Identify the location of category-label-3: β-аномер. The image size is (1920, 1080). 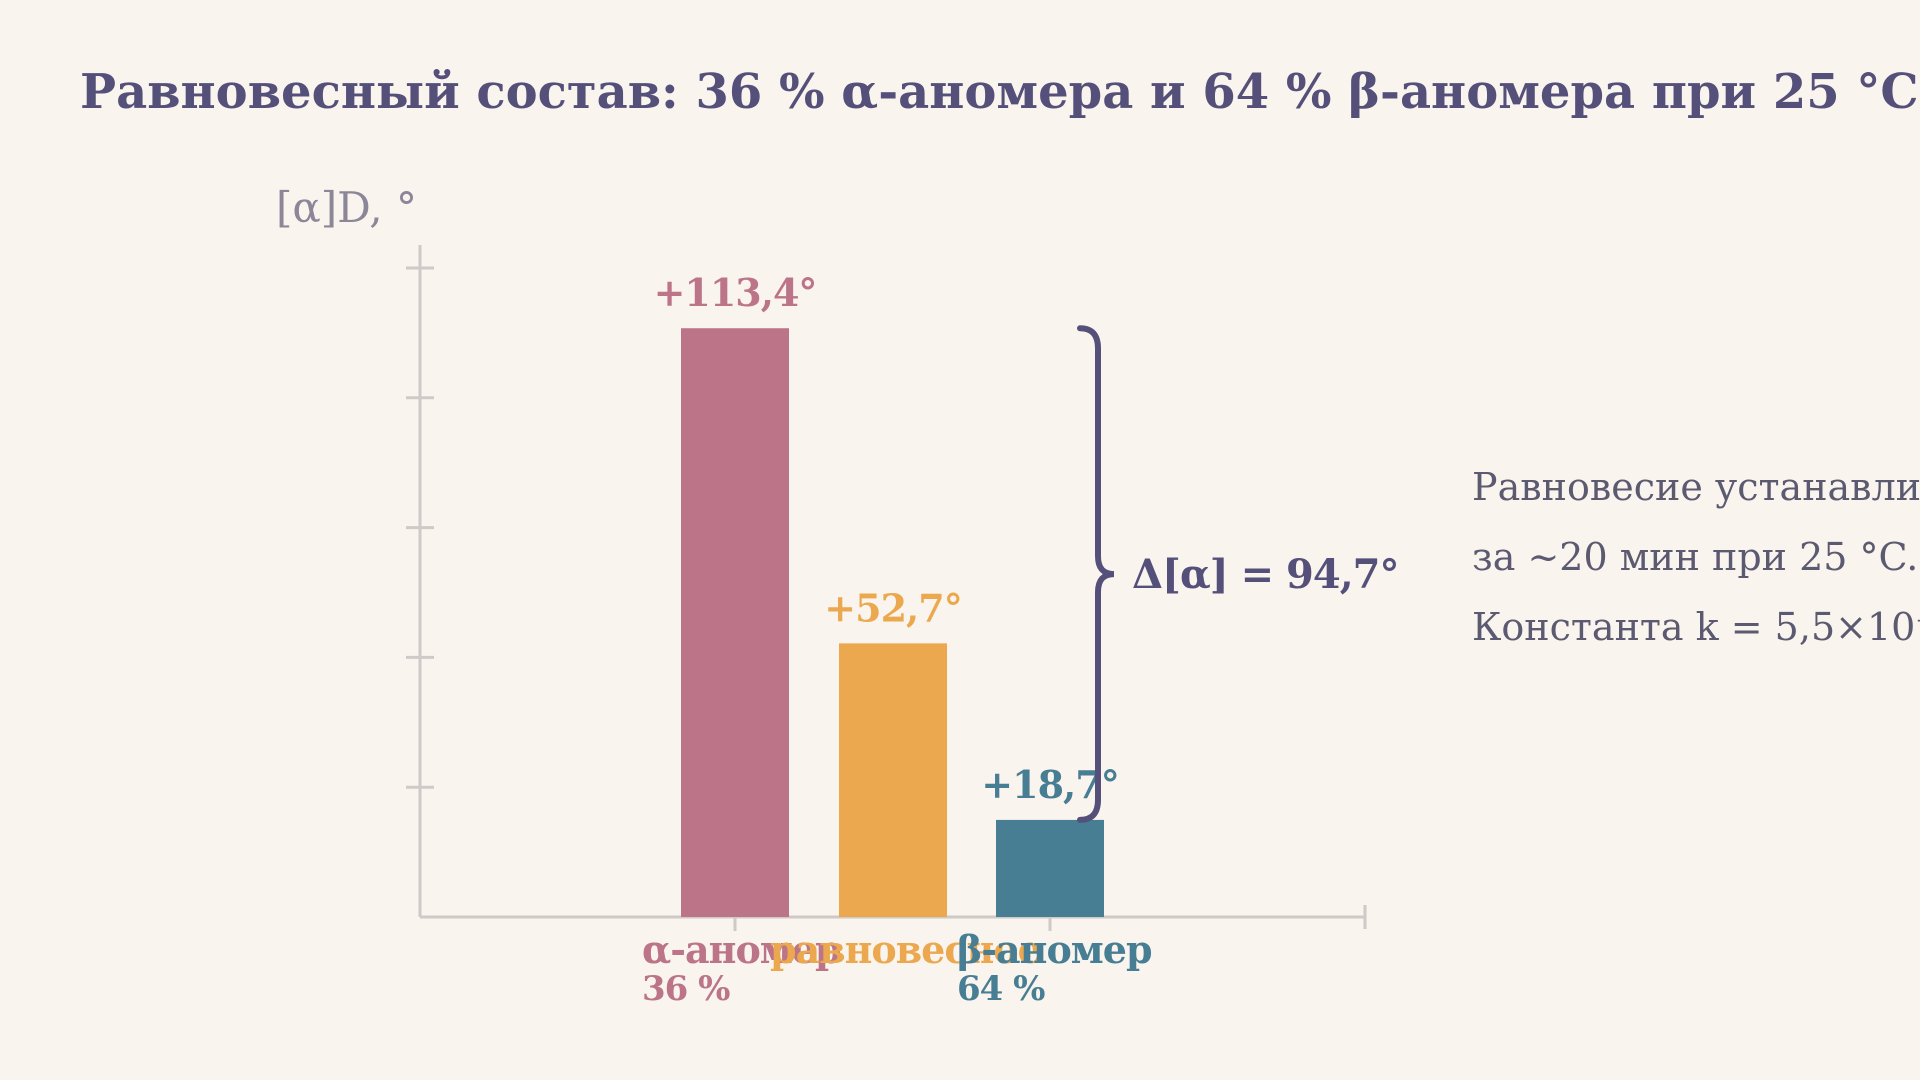
(1054, 949).